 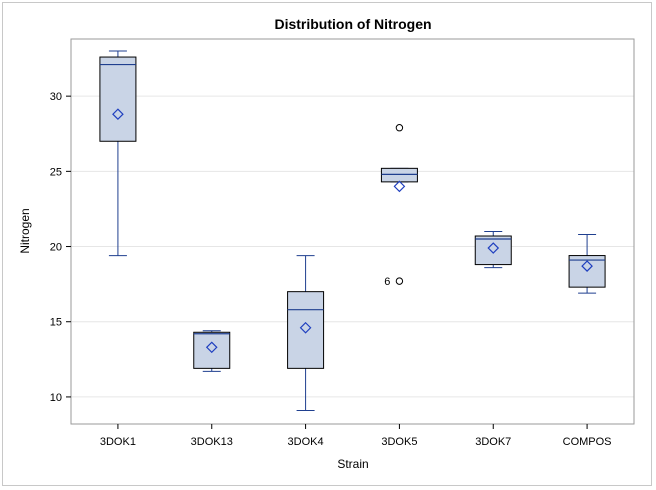 I want to click on outlier-label: 6, so click(x=387, y=282).